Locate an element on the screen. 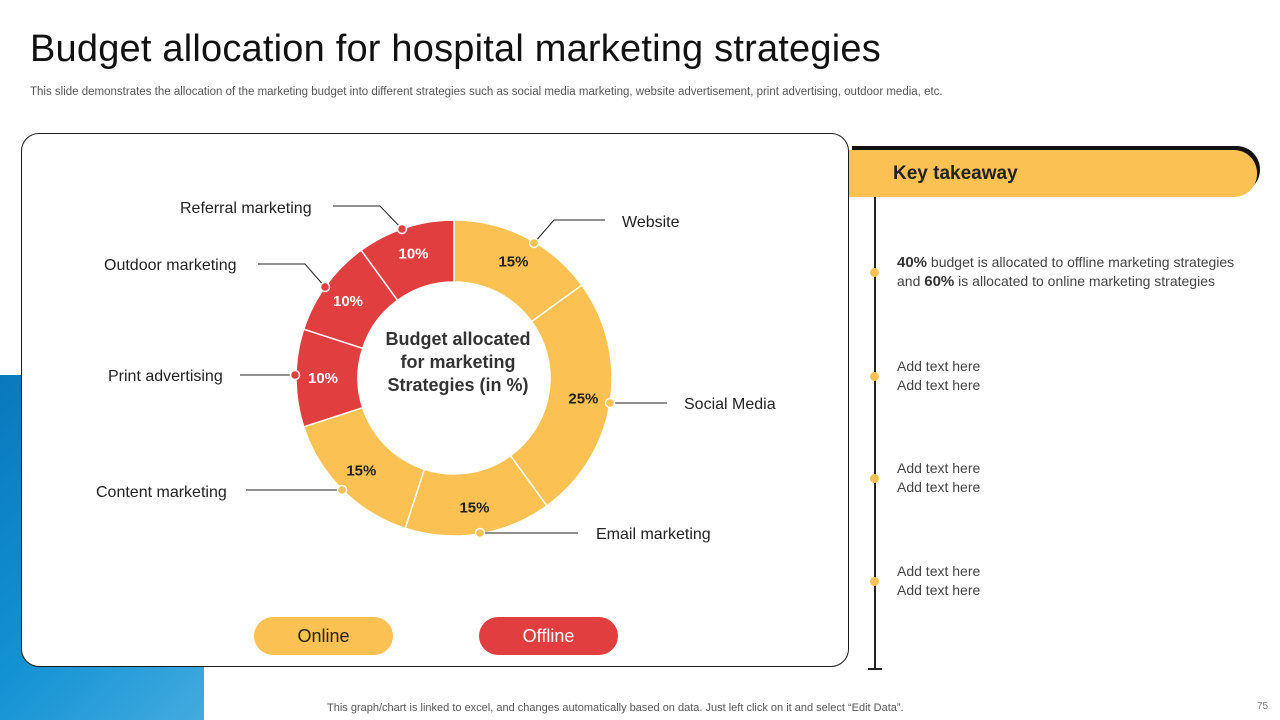 The height and width of the screenshot is (720, 1280). key-takeaway-title: Key takeaway is located at coordinates (955, 173).